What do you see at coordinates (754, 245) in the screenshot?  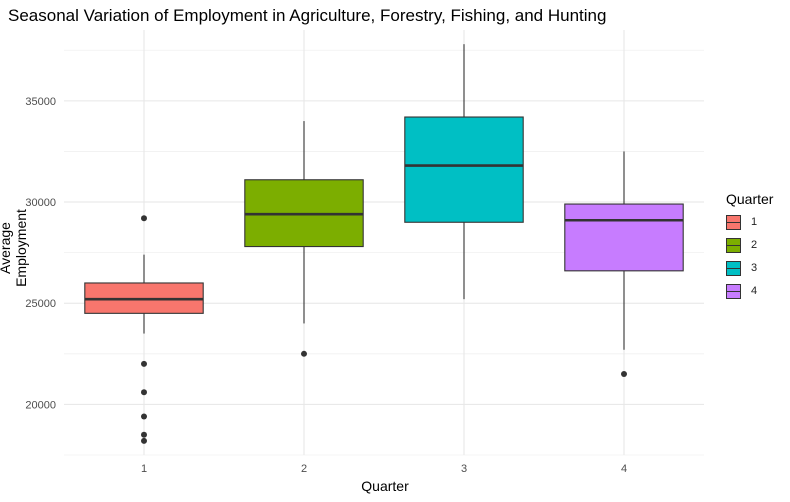 I see `legend-label: 2` at bounding box center [754, 245].